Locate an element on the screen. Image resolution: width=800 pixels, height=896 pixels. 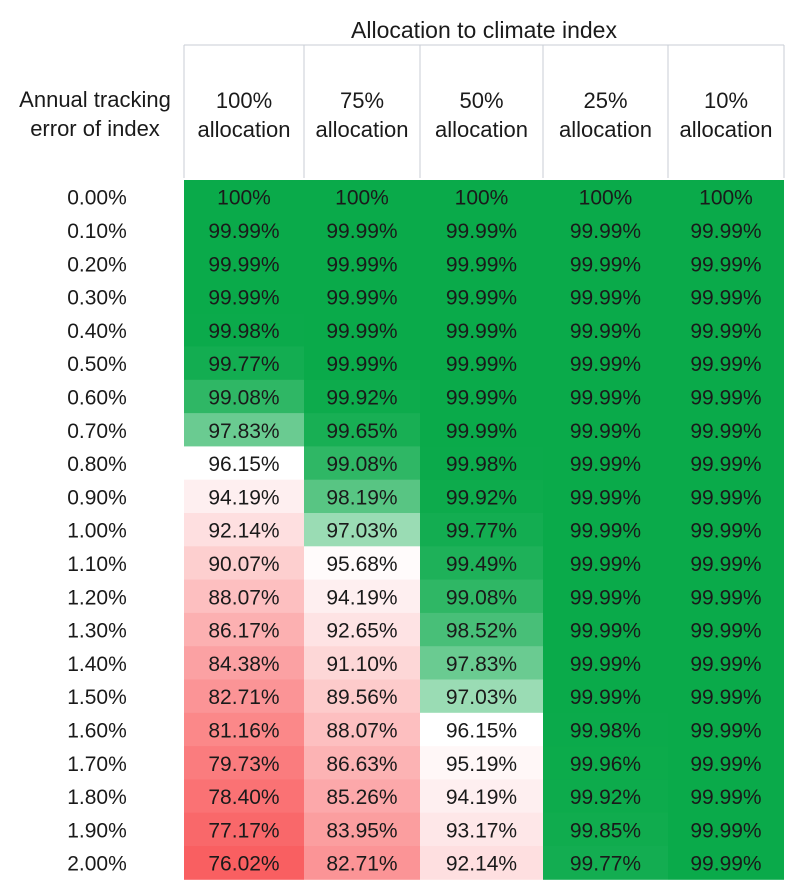
cell-value-label: 97.03% is located at coordinates (481, 697).